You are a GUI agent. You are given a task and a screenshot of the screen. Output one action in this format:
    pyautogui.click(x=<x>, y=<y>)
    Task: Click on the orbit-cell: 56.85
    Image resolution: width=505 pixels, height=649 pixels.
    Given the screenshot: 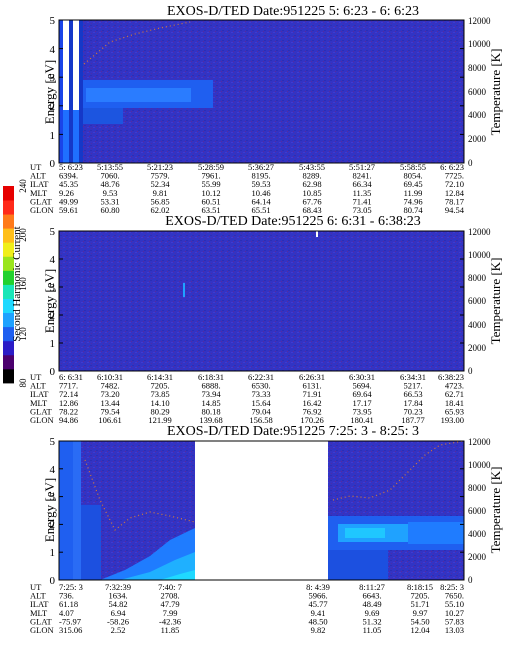 What is the action you would take?
    pyautogui.click(x=159, y=201)
    